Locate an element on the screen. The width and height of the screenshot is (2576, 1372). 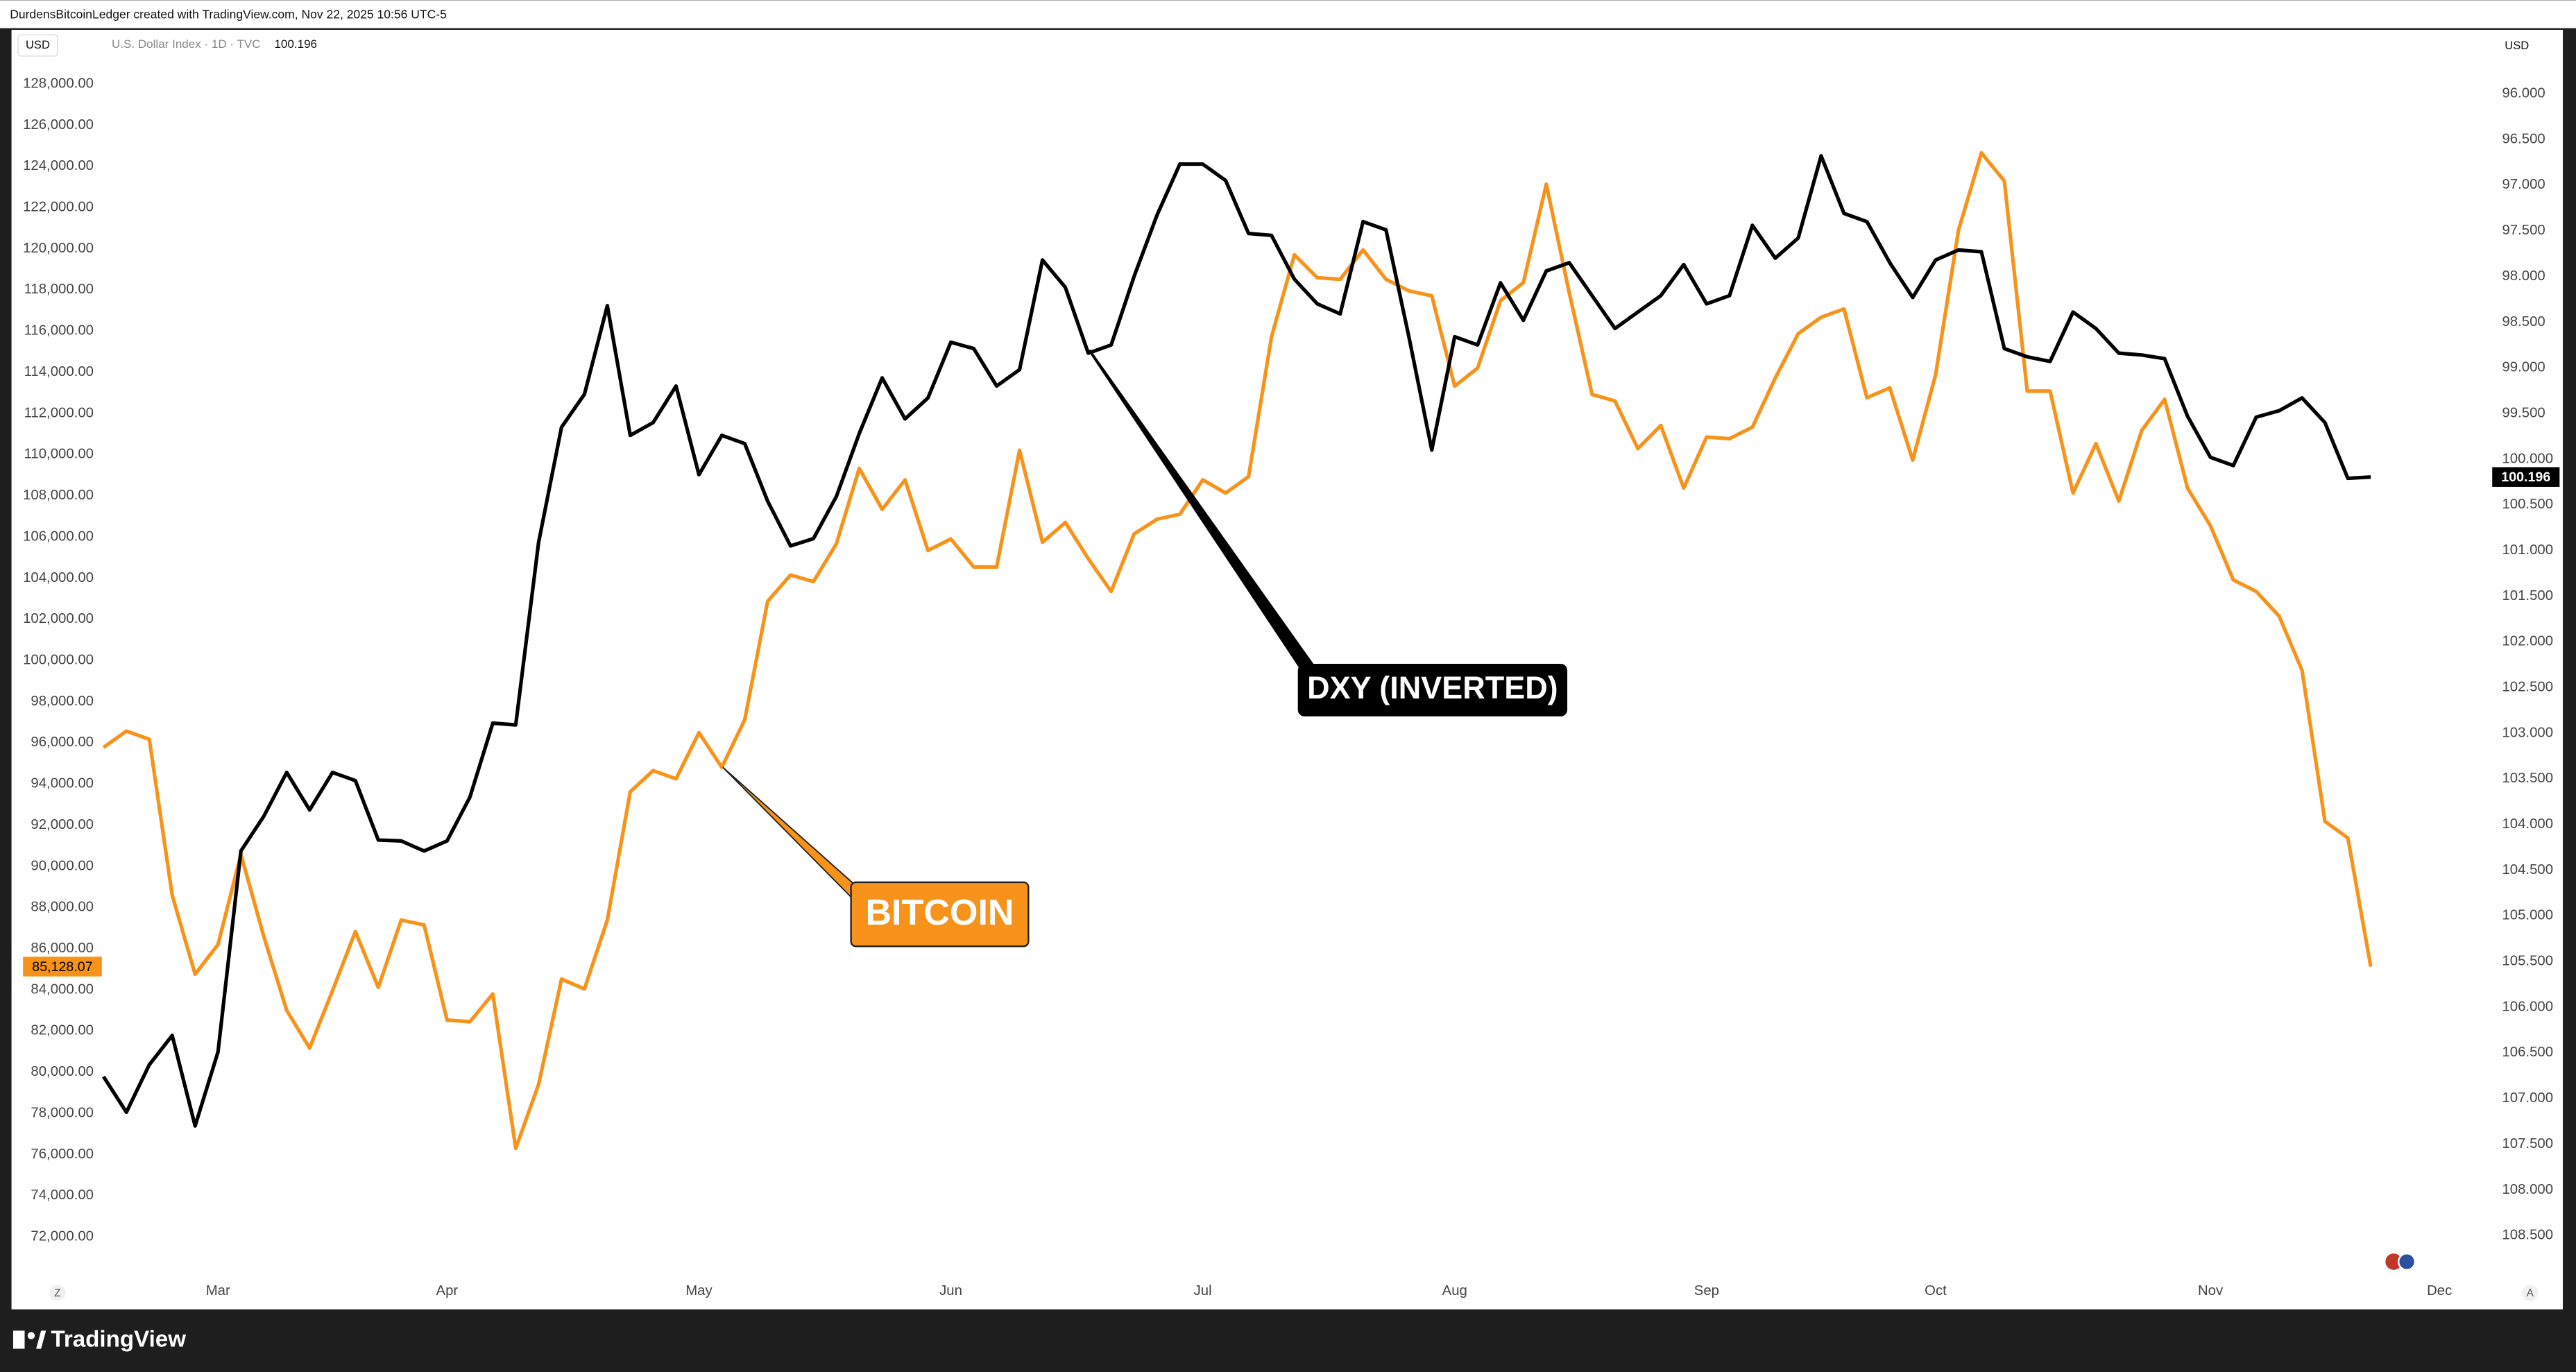
y2-tick-label: 103.500 is located at coordinates (2527, 778).